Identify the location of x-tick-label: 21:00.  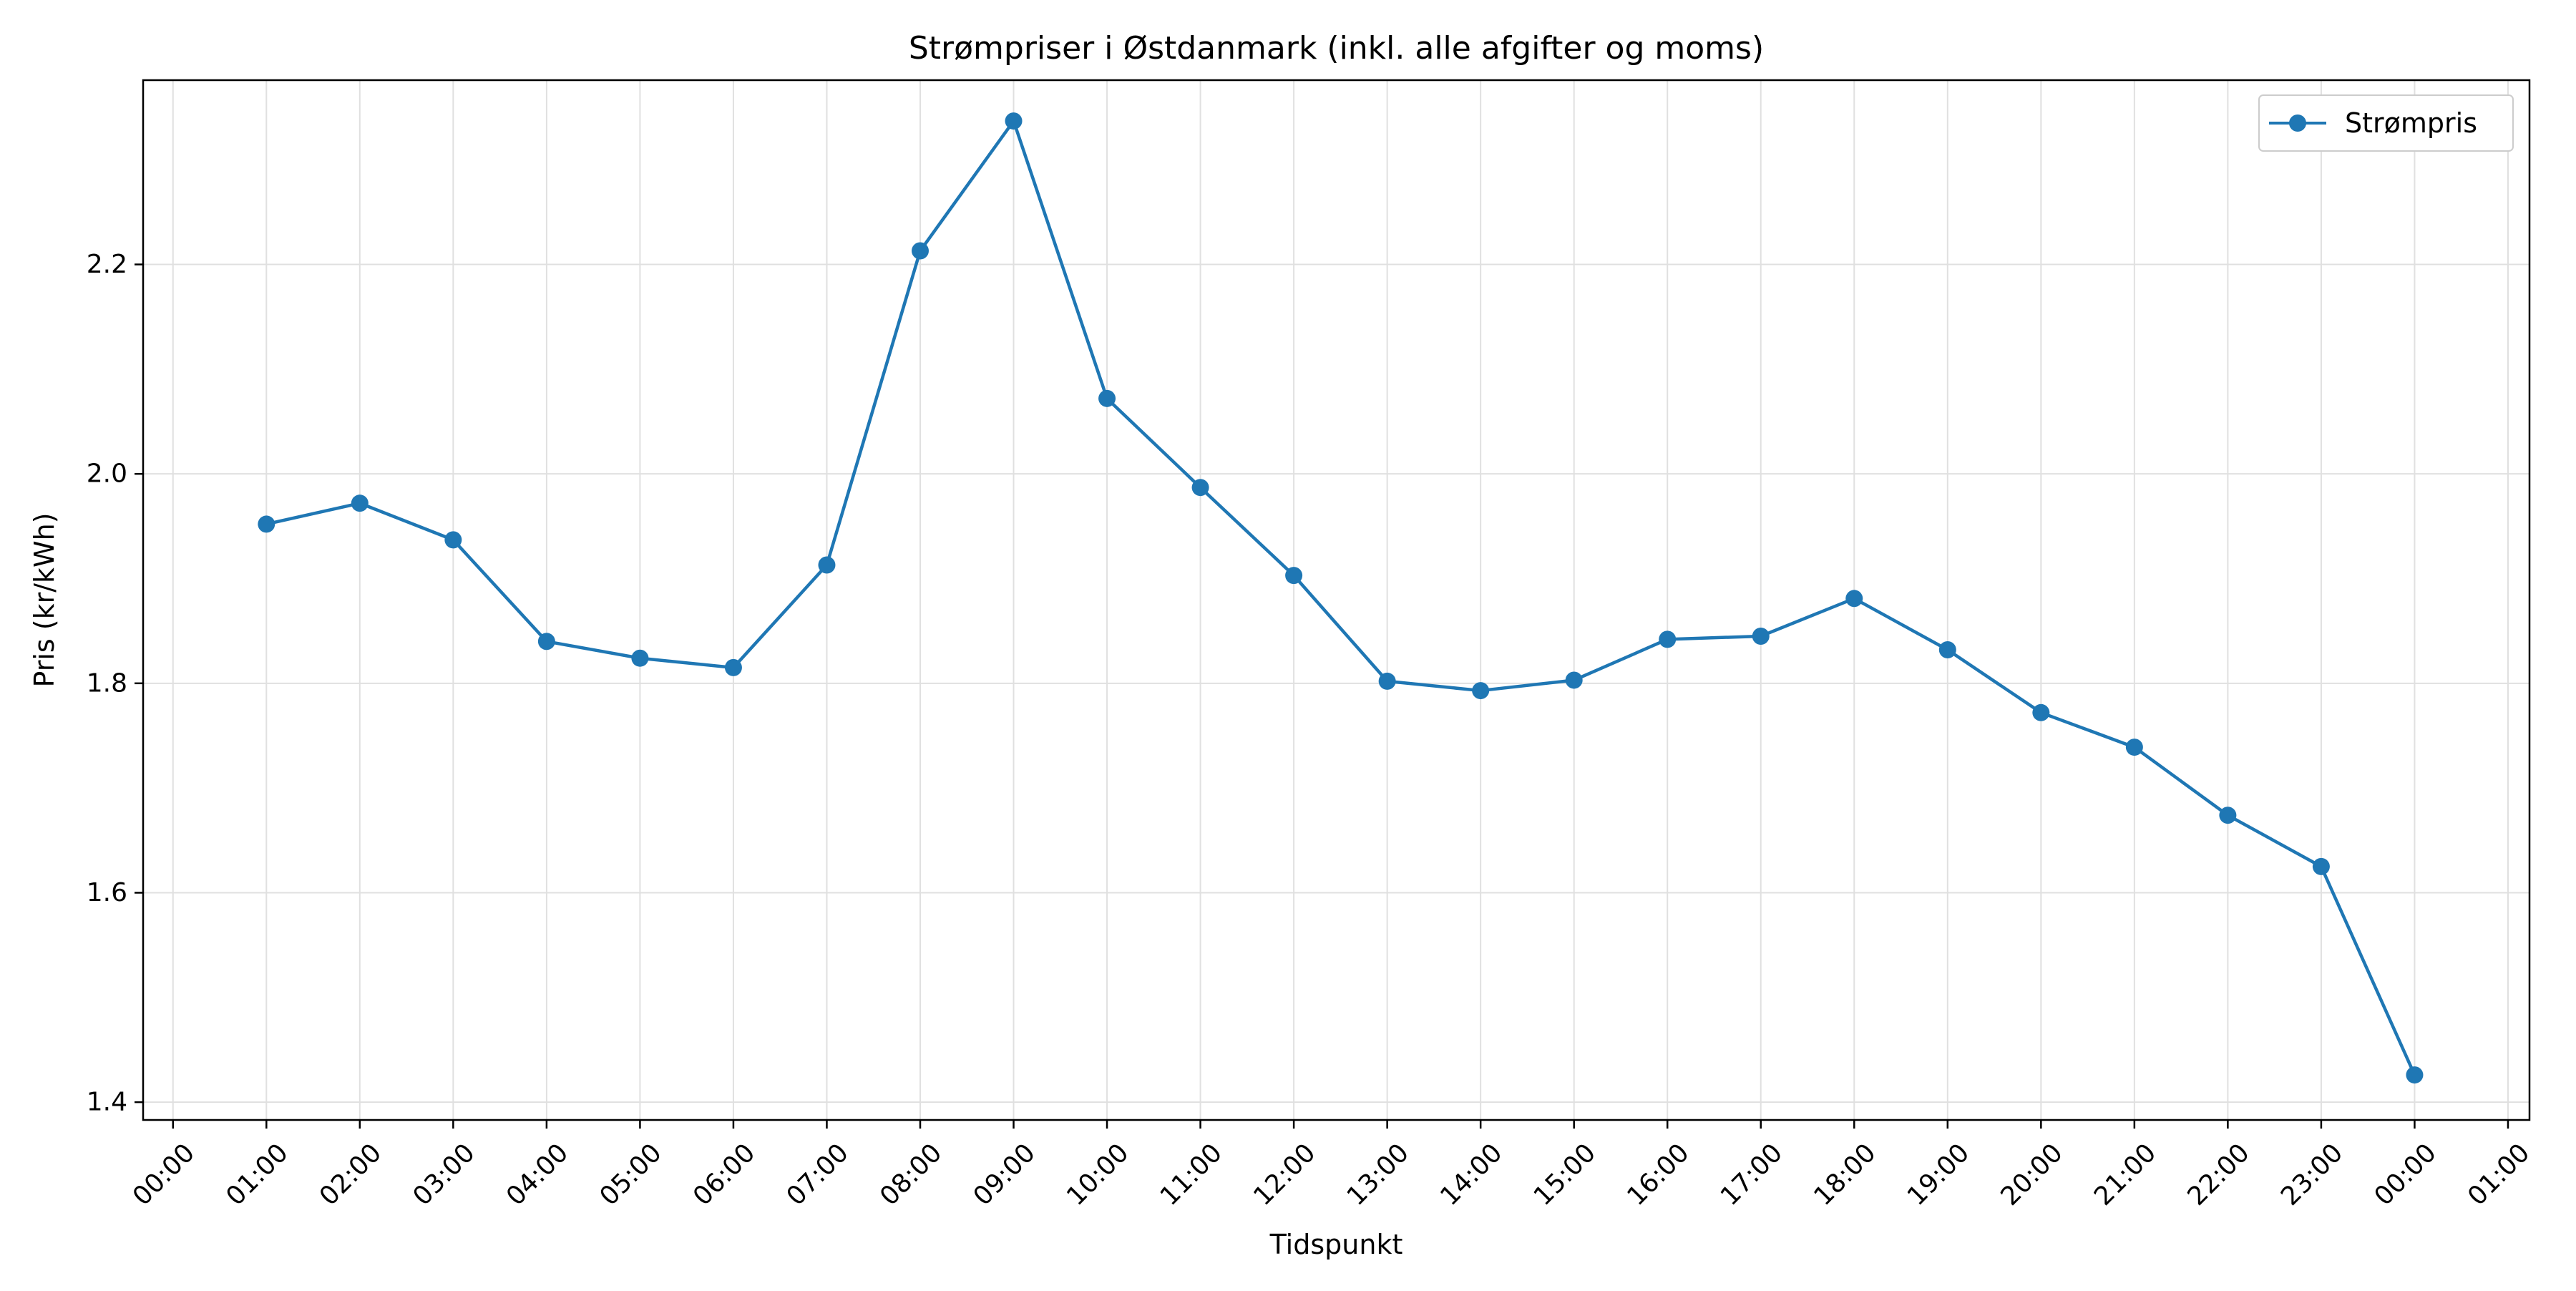
(2125, 1174).